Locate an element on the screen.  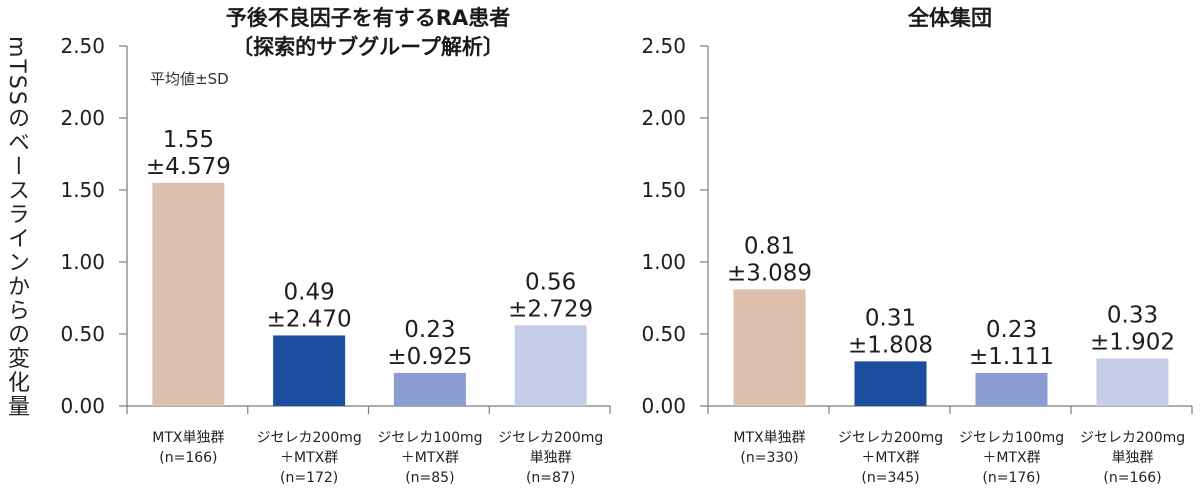
left-category-label-2: ジセレカ200mg ＋MTX群 (n=172) is located at coordinates (309, 458).